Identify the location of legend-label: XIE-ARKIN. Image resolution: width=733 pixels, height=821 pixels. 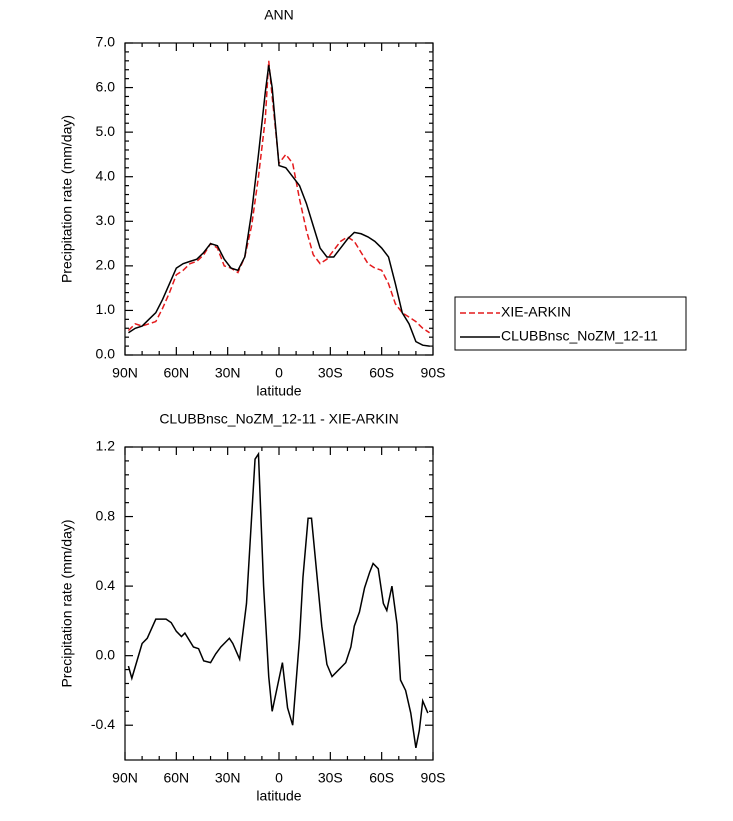
(536, 312).